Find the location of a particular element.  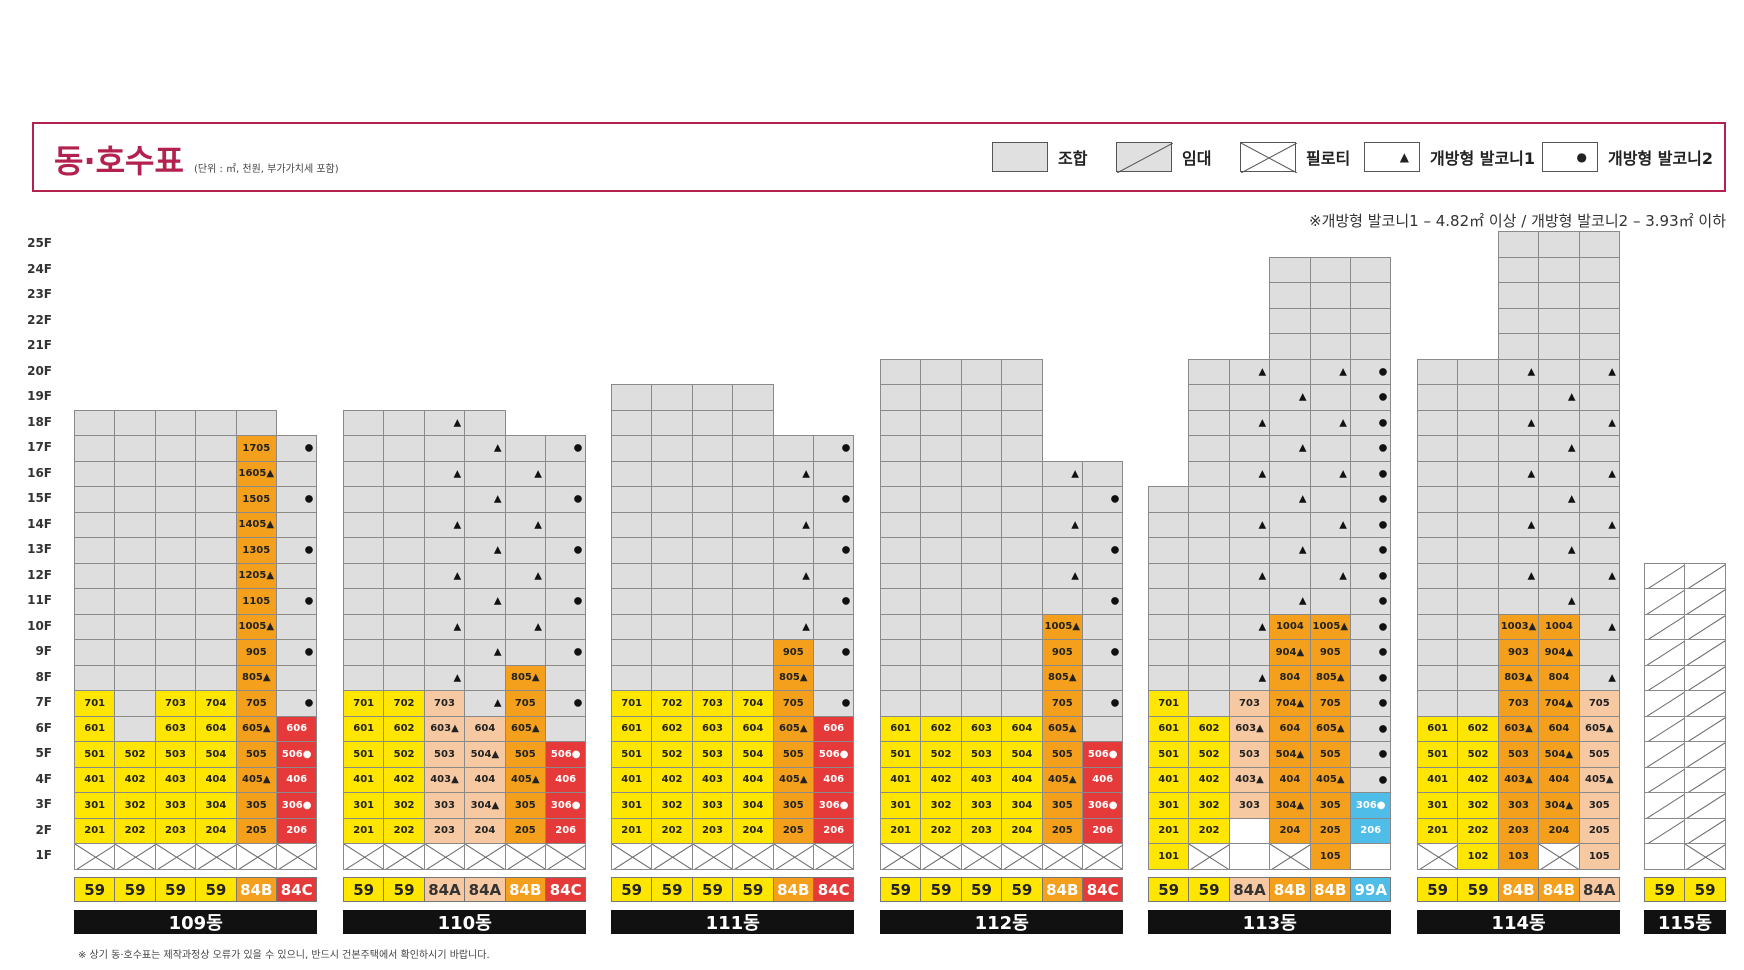

unit-cell: 204 is located at coordinates (1290, 830).